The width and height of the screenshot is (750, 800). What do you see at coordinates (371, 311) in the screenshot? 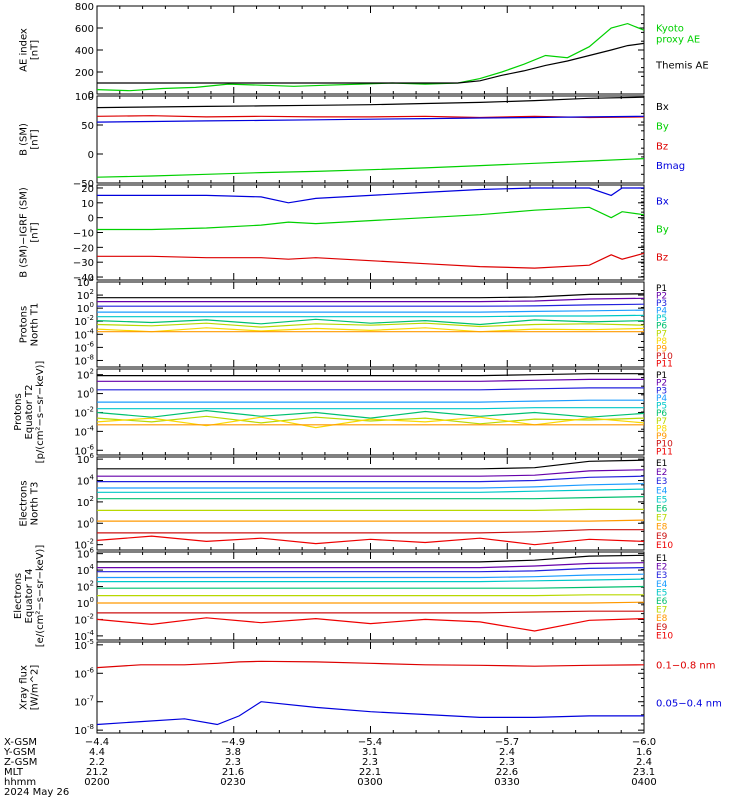
I see `panel-4-series-p4` at bounding box center [371, 311].